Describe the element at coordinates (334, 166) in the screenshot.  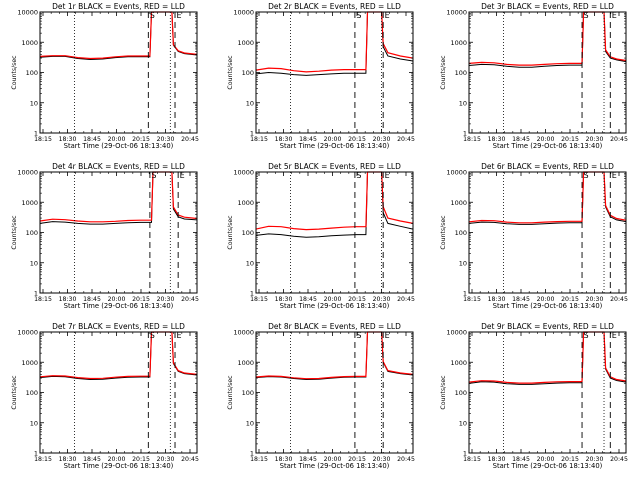
I see `panel-title: Det 5r BLACK = Events, RED = LLD` at that location.